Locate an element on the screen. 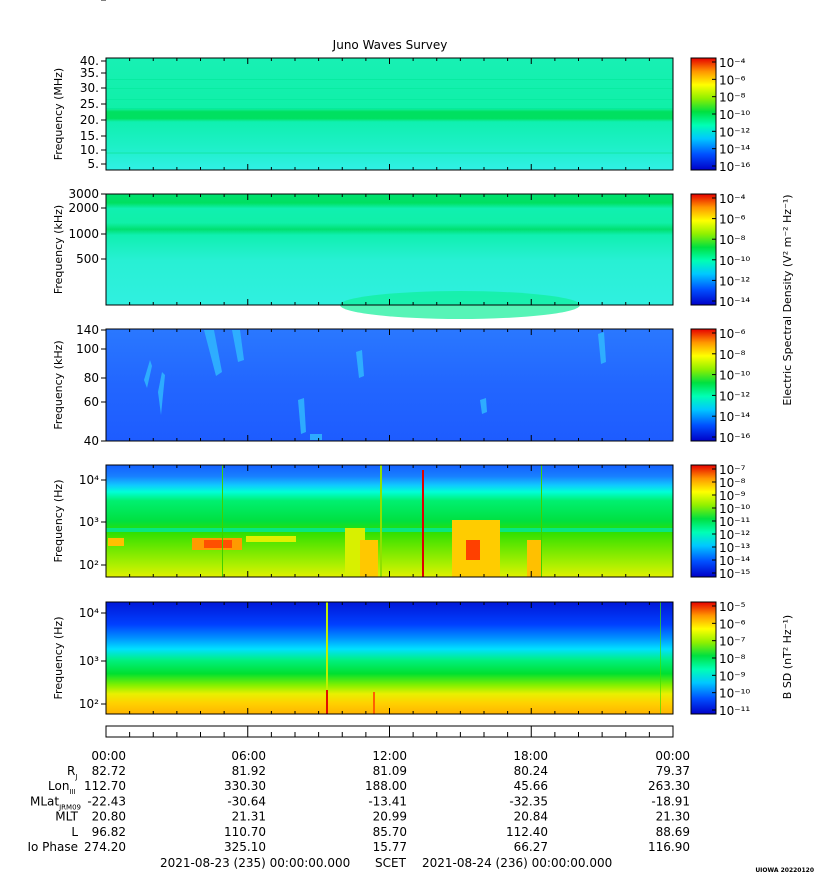  panel-4-features is located at coordinates (389, 521).